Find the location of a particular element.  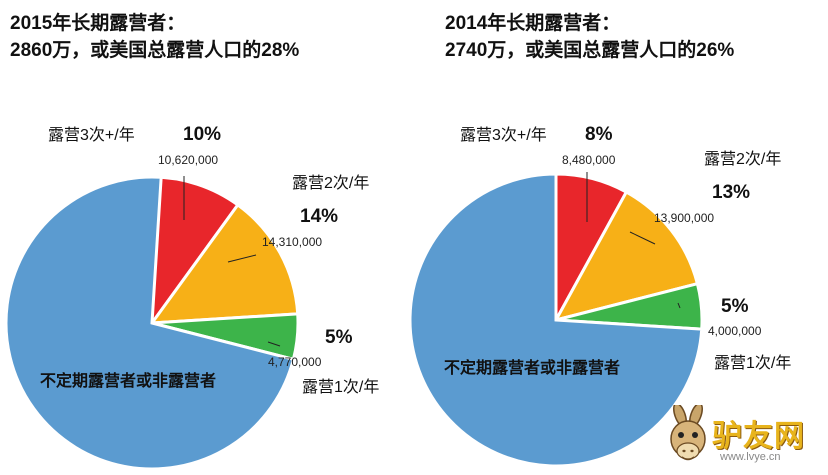

percent-label-2015-camp-3x: 10% is located at coordinates (202, 134).